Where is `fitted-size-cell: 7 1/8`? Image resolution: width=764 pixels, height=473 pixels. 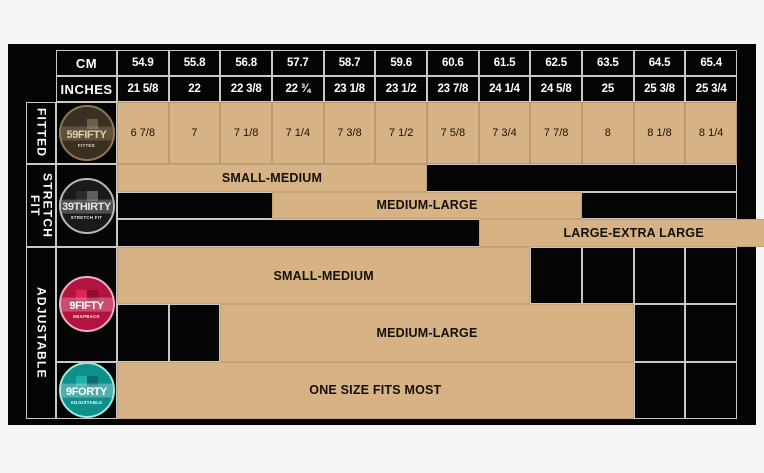
fitted-size-cell: 7 1/8 is located at coordinates (246, 133).